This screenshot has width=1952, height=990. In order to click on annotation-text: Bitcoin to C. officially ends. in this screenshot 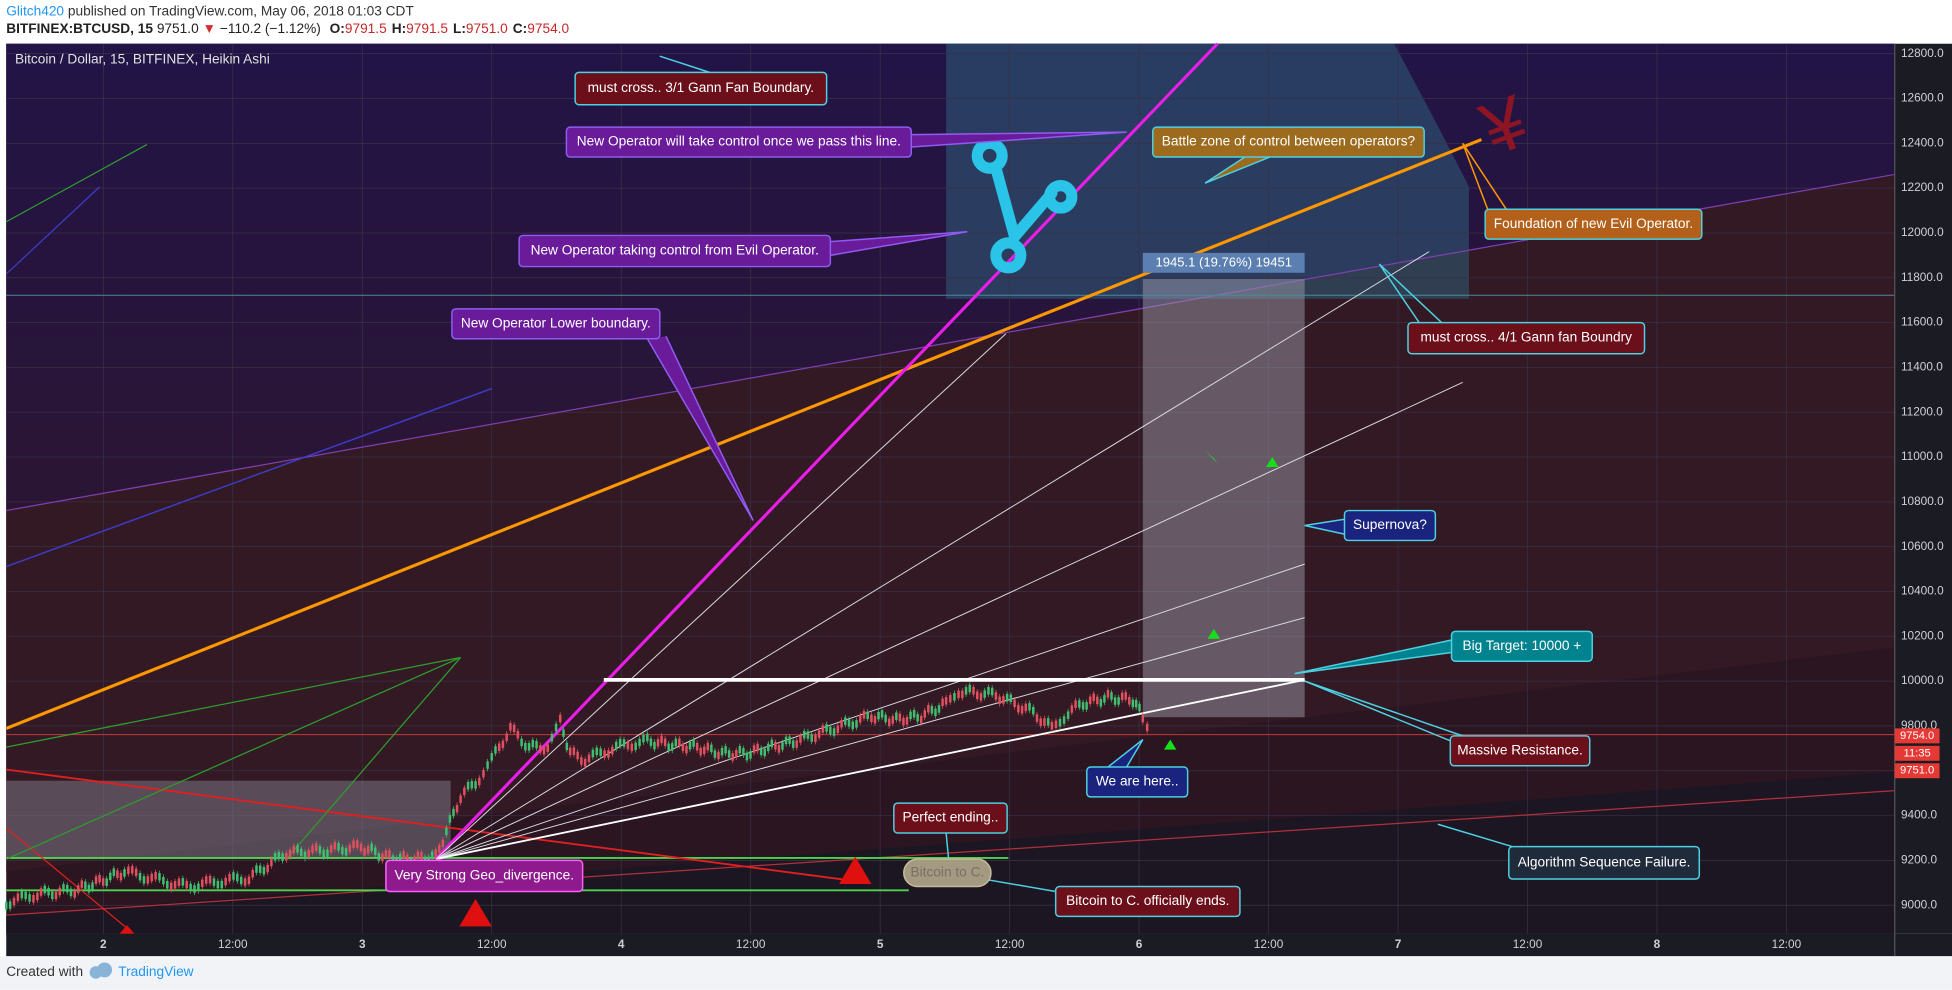, I will do `click(1147, 900)`.